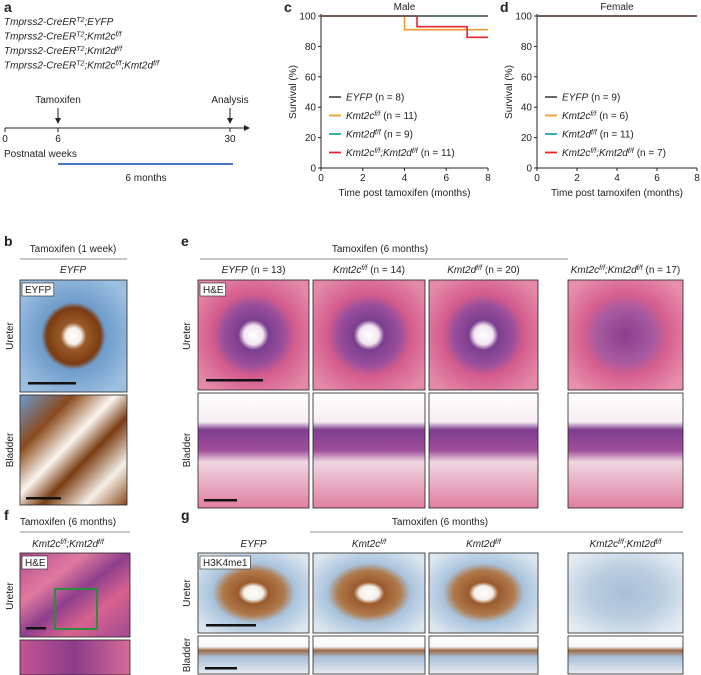 The height and width of the screenshot is (675, 701). What do you see at coordinates (527, 77) in the screenshot?
I see `y-tick-label: 60` at bounding box center [527, 77].